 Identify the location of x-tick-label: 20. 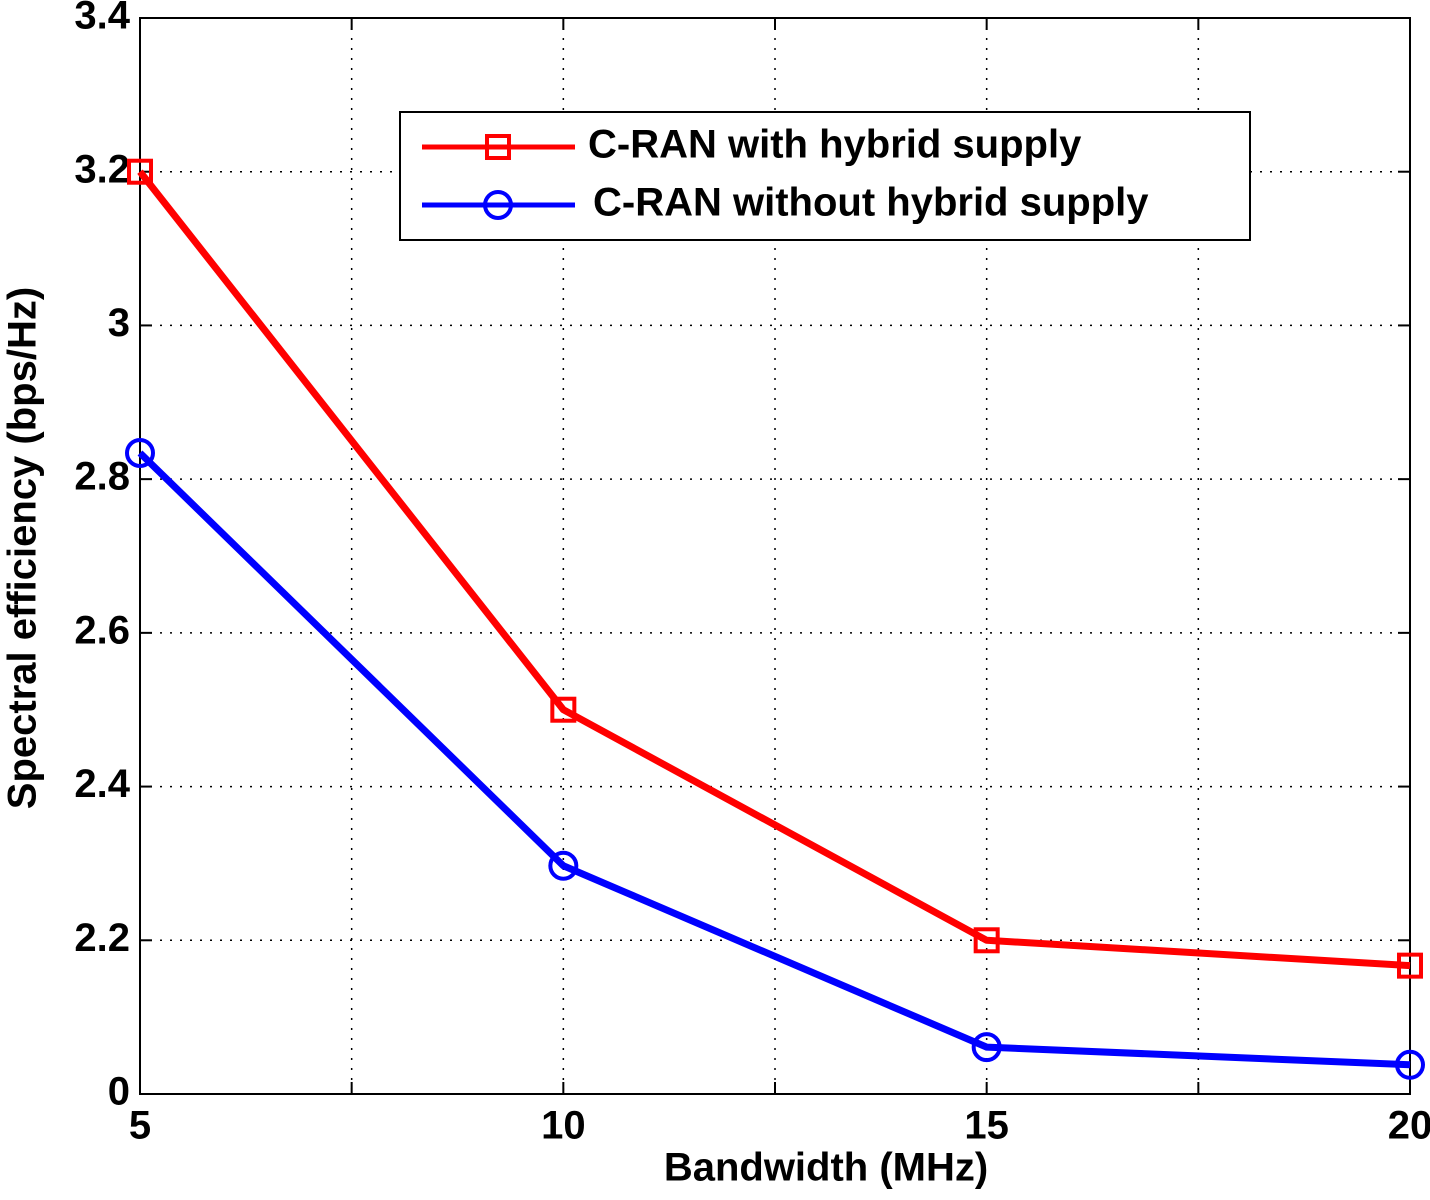
(1409, 1126).